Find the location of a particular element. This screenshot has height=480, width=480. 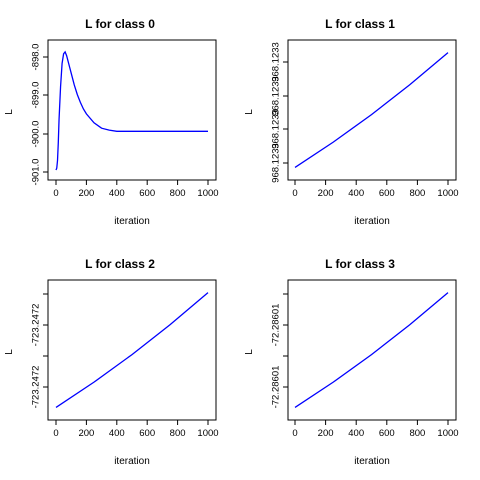

y-tick-label: -899.0 is located at coordinates (36, 95).